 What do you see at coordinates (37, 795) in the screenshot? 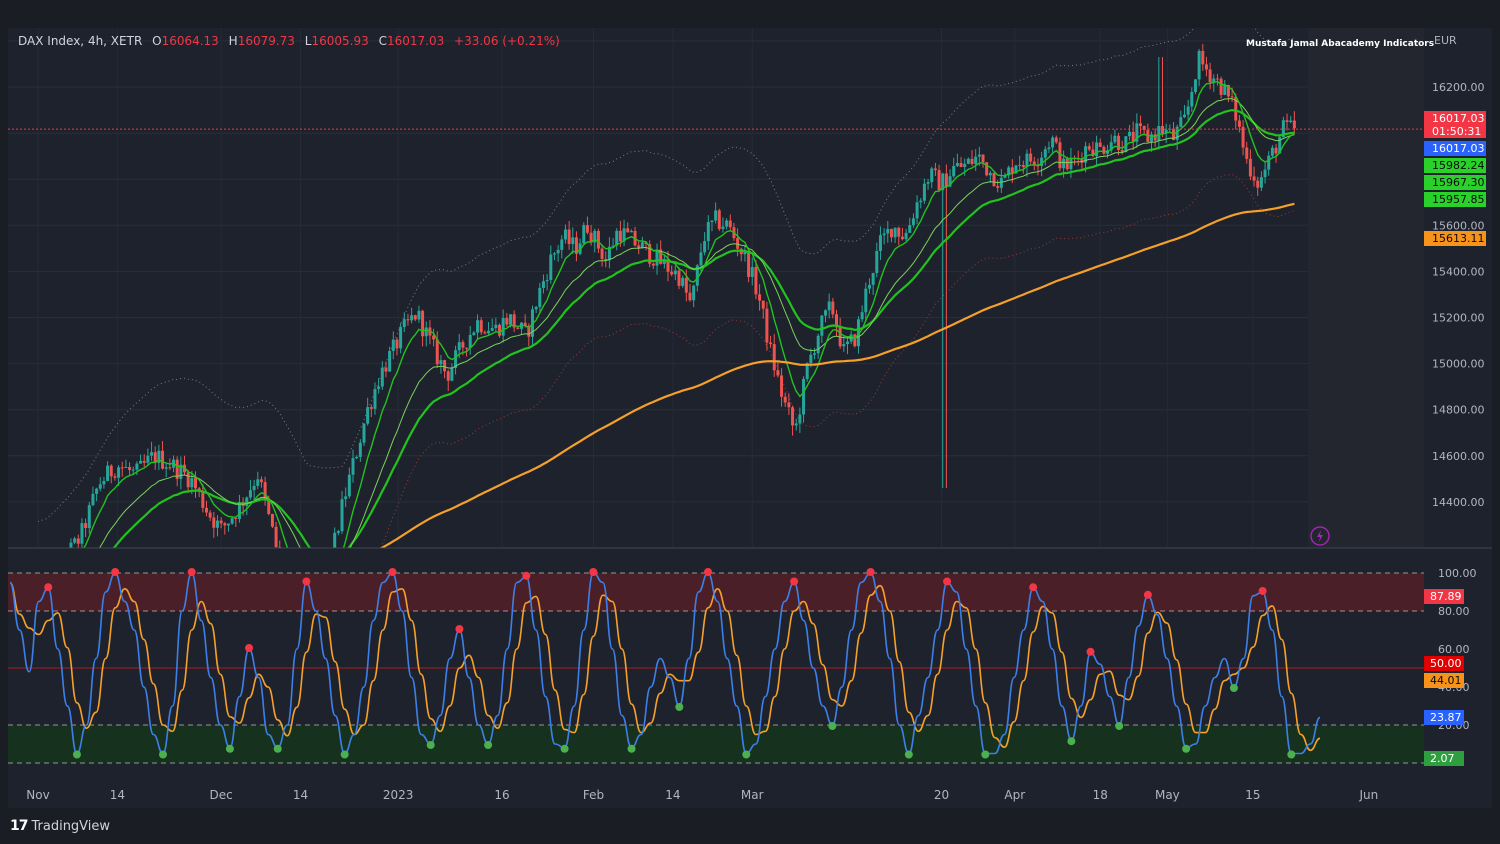
I see `time-tick-label: Nov` at bounding box center [37, 795].